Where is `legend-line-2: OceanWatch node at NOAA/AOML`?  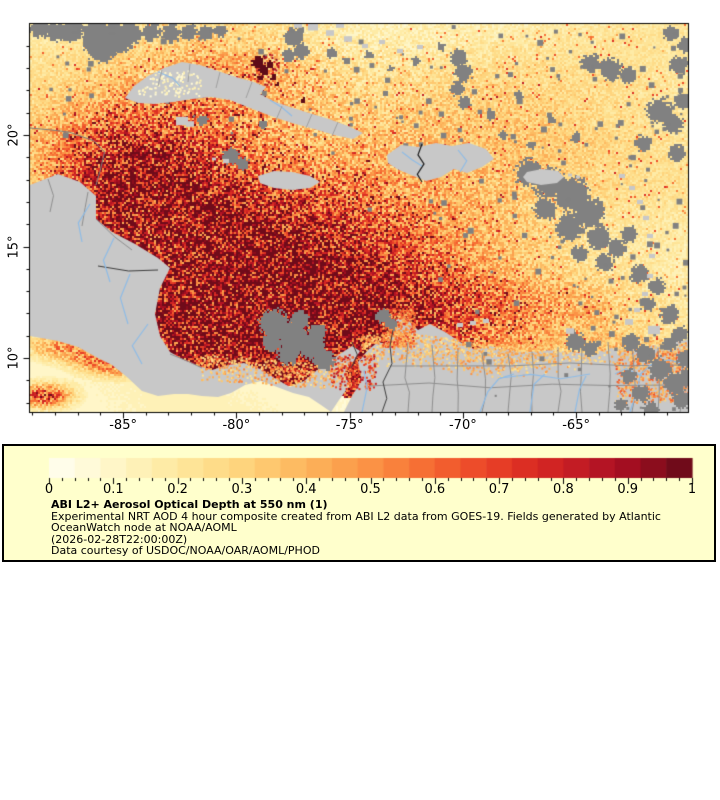 legend-line-2: OceanWatch node at NOAA/AOML is located at coordinates (144, 528).